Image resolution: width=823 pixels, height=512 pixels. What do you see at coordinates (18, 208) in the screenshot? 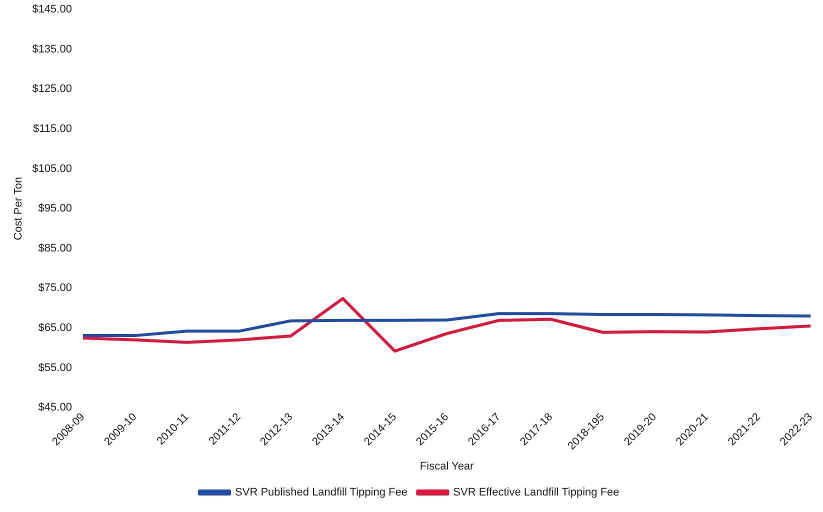
I see `y-axis-title: Cost Per Ton` at bounding box center [18, 208].